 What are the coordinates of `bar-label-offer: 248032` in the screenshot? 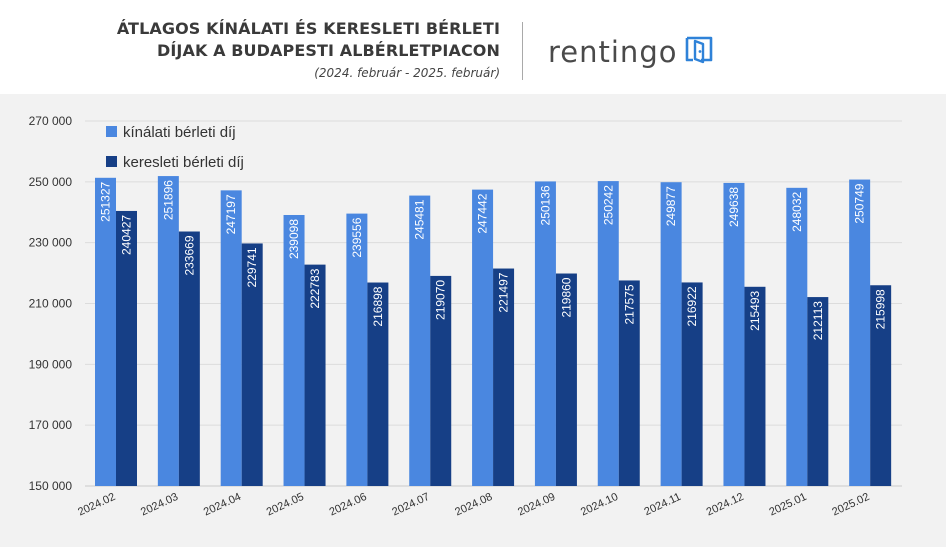 It's located at (797, 211).